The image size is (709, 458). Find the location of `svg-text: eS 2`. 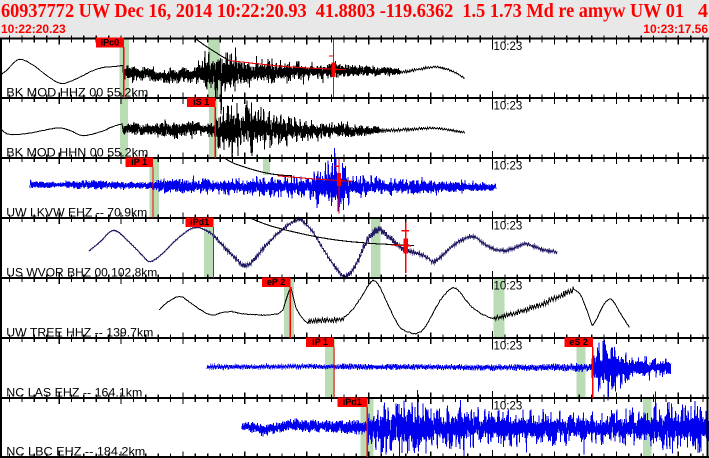

svg-text: eS 2 is located at coordinates (578, 342).